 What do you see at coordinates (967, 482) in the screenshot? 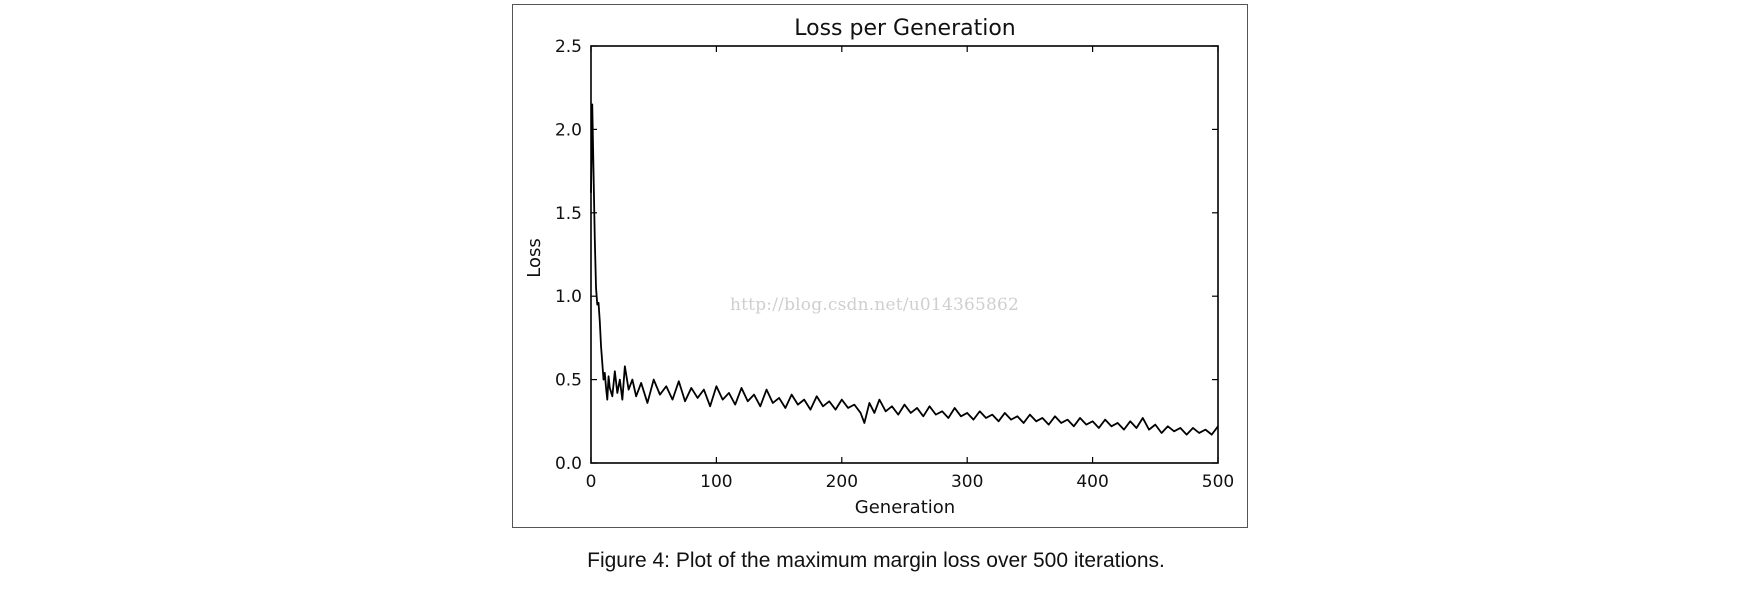
I see `x-tick-label: 300` at bounding box center [967, 482].